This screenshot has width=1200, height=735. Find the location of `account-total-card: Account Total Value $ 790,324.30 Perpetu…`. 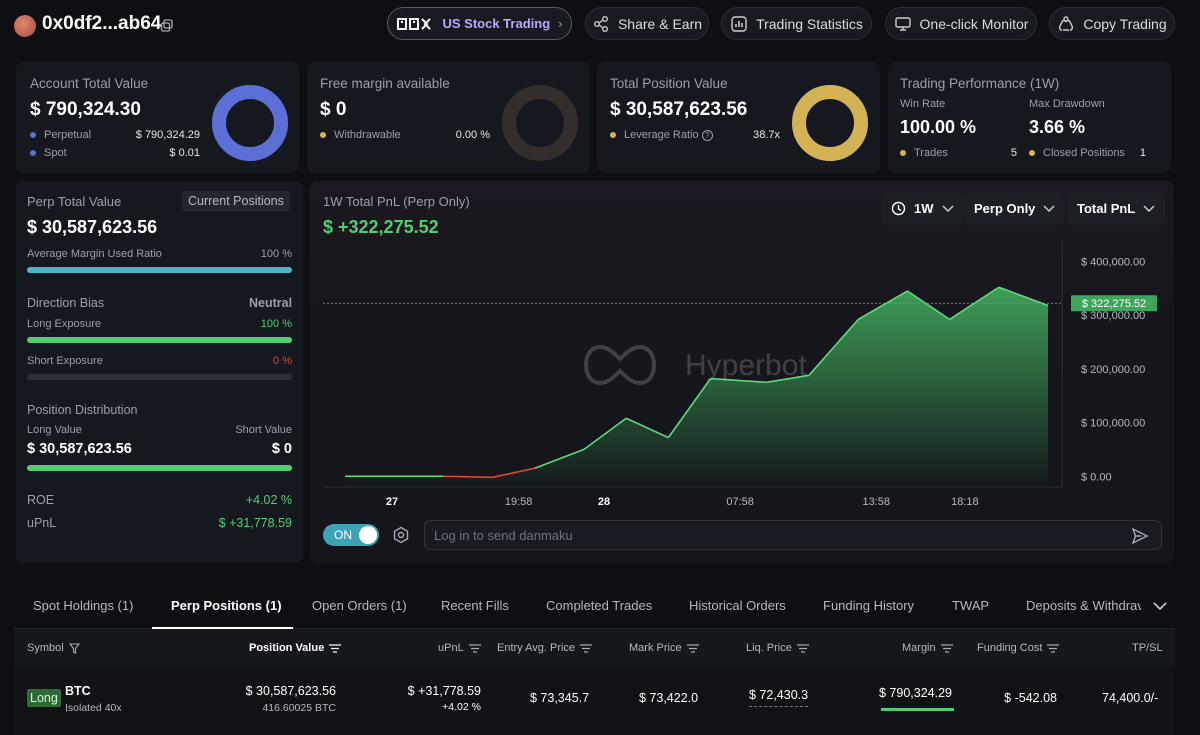

account-total-card: Account Total Value $ 790,324.30 Perpetu… is located at coordinates (157, 117).